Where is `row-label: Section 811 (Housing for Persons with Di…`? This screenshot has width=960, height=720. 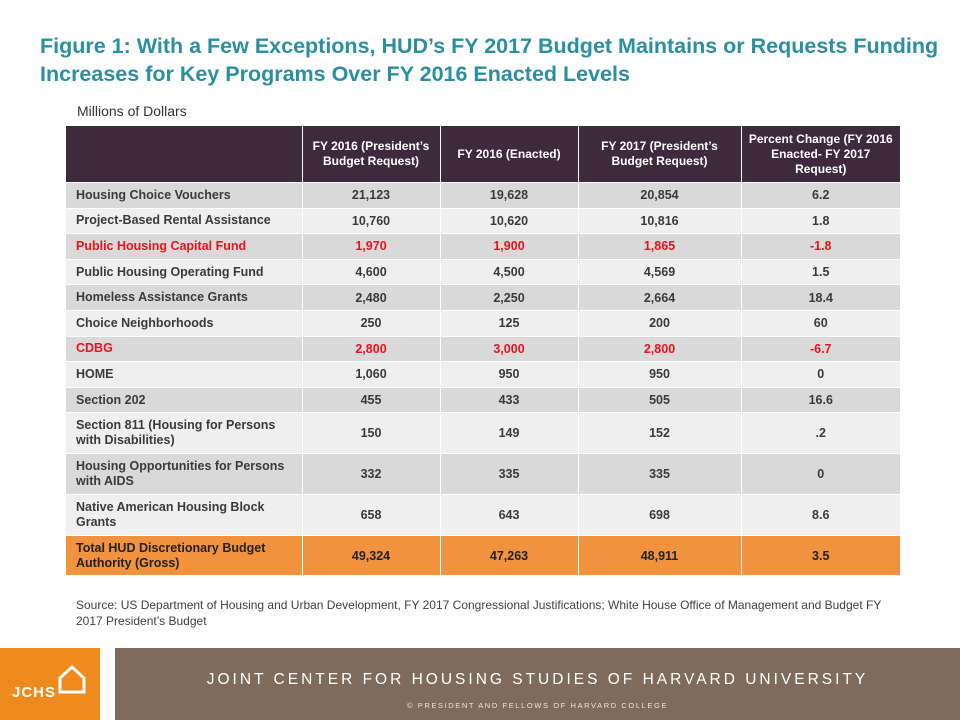
row-label: Section 811 (Housing for Persons with Di… is located at coordinates (184, 433).